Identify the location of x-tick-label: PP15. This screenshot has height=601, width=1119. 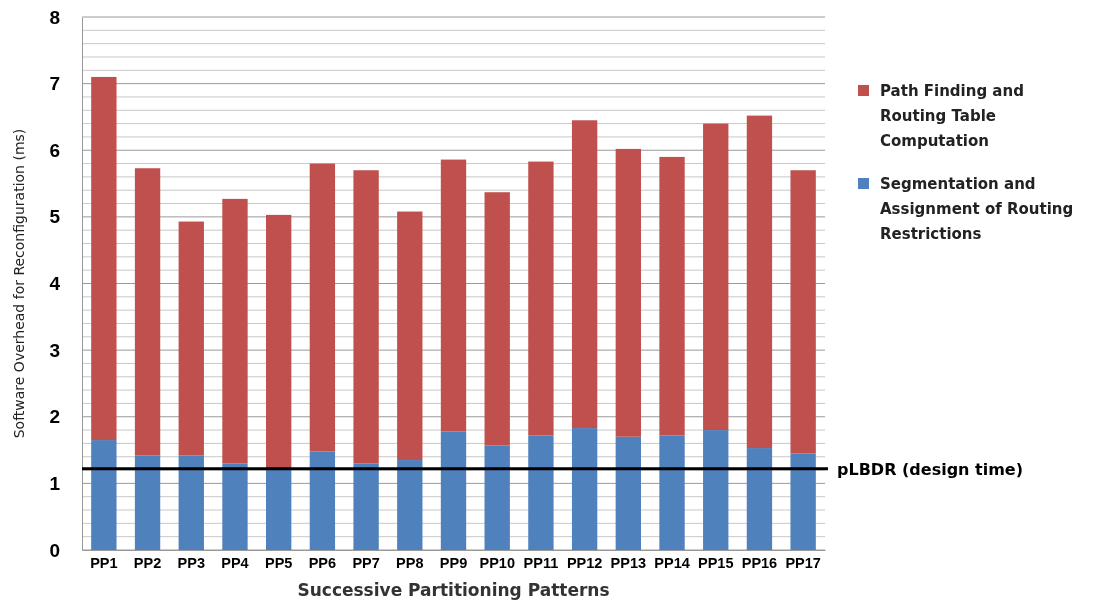
(715, 563).